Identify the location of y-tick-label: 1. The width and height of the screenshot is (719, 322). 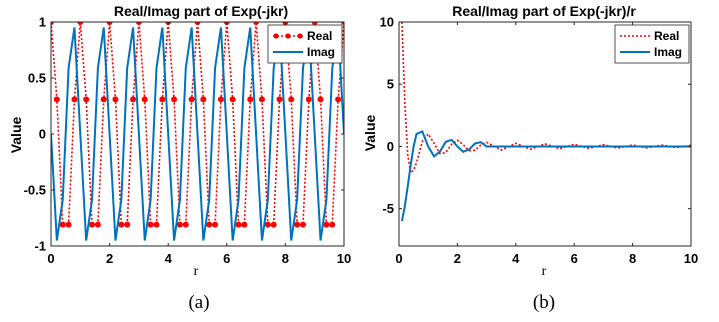
(42, 22).